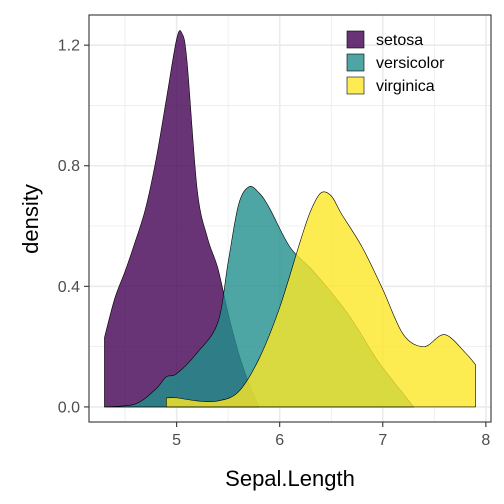  I want to click on legend: setosa versicolor virginica, so click(395, 62).